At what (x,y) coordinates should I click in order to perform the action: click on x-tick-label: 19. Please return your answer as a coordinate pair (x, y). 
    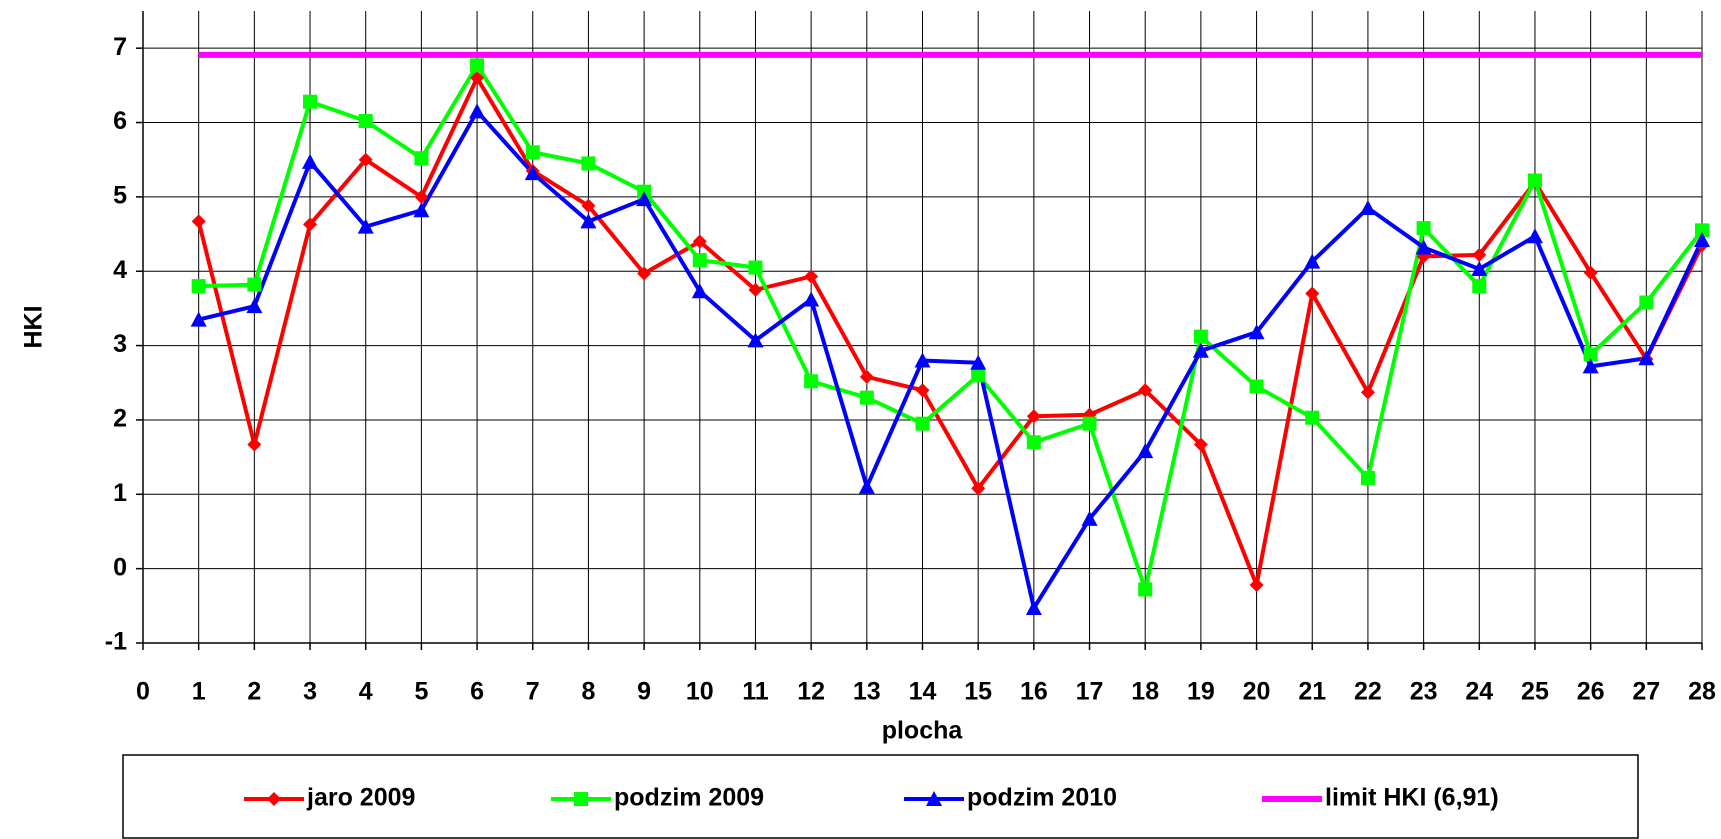
    Looking at the image, I should click on (1201, 692).